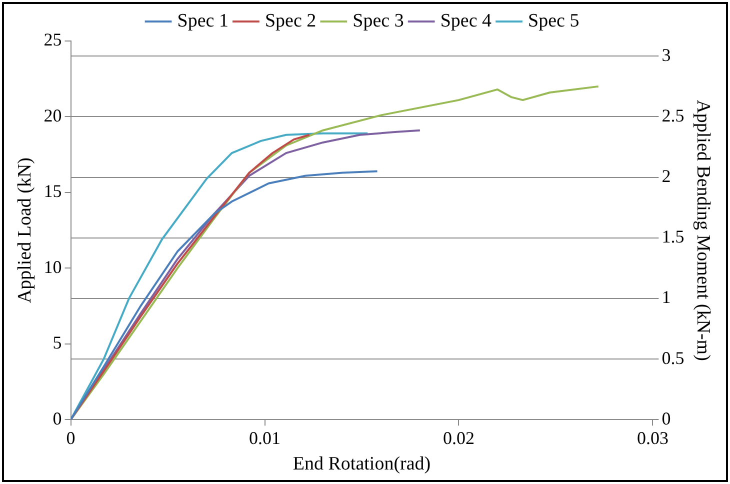  Describe the element at coordinates (703, 230) in the screenshot. I see `y2-axis-title: Applied Bending Moment (kN-m)` at that location.